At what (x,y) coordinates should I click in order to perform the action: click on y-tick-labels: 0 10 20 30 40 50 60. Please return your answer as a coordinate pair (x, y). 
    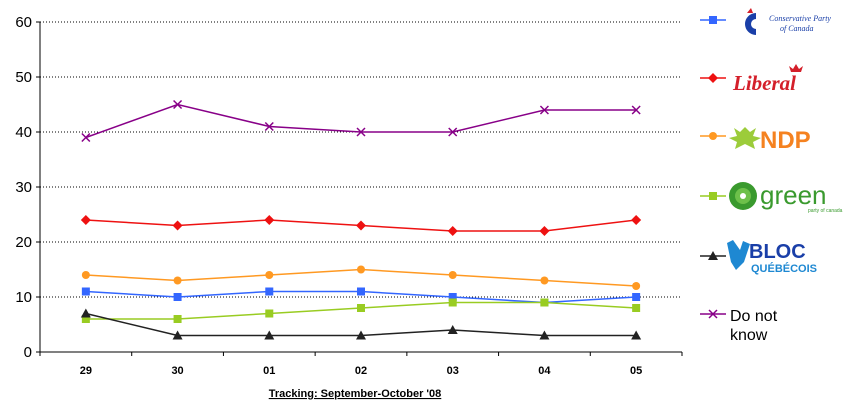
    Looking at the image, I should click on (23, 187).